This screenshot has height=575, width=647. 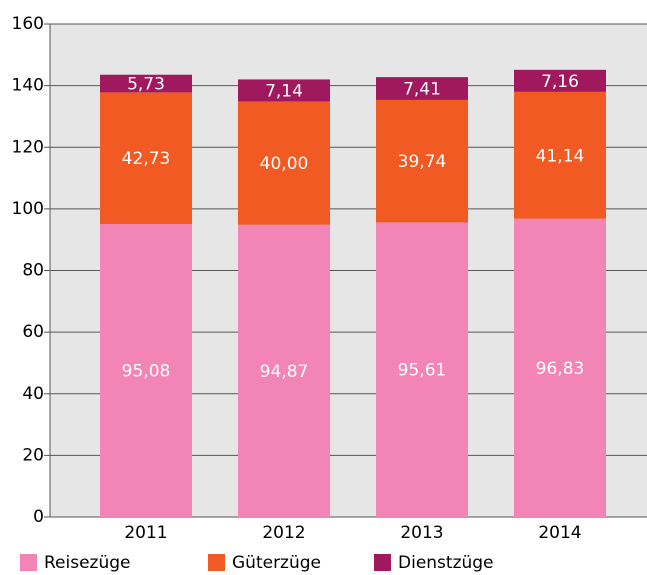 I want to click on value-label: 95,61, so click(x=422, y=371).